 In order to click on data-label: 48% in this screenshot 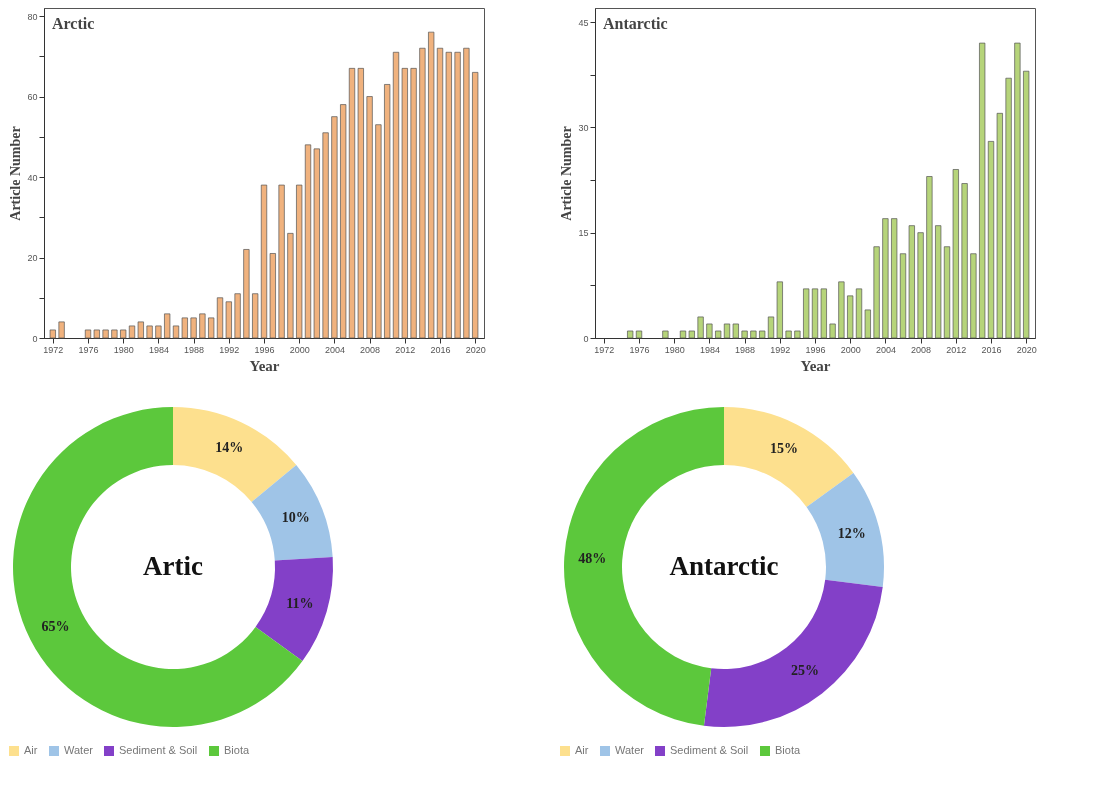, I will do `click(592, 558)`.